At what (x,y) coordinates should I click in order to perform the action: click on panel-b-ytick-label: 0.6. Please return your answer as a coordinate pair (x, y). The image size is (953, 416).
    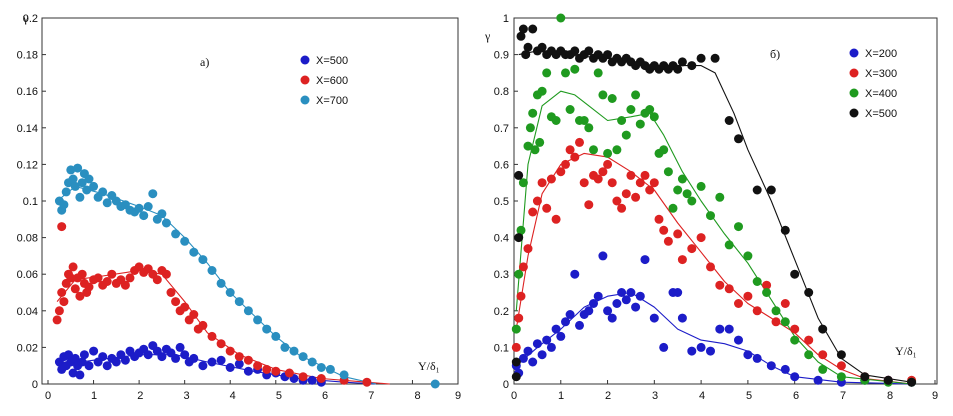
    Looking at the image, I should click on (501, 165).